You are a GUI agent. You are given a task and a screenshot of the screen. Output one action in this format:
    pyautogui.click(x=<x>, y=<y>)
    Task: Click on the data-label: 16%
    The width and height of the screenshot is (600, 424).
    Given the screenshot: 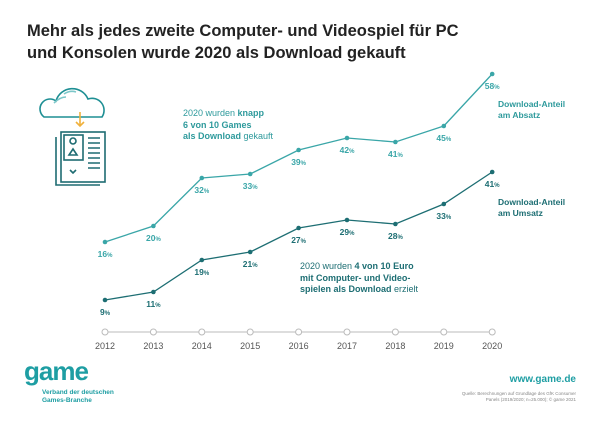 What is the action you would take?
    pyautogui.click(x=105, y=254)
    